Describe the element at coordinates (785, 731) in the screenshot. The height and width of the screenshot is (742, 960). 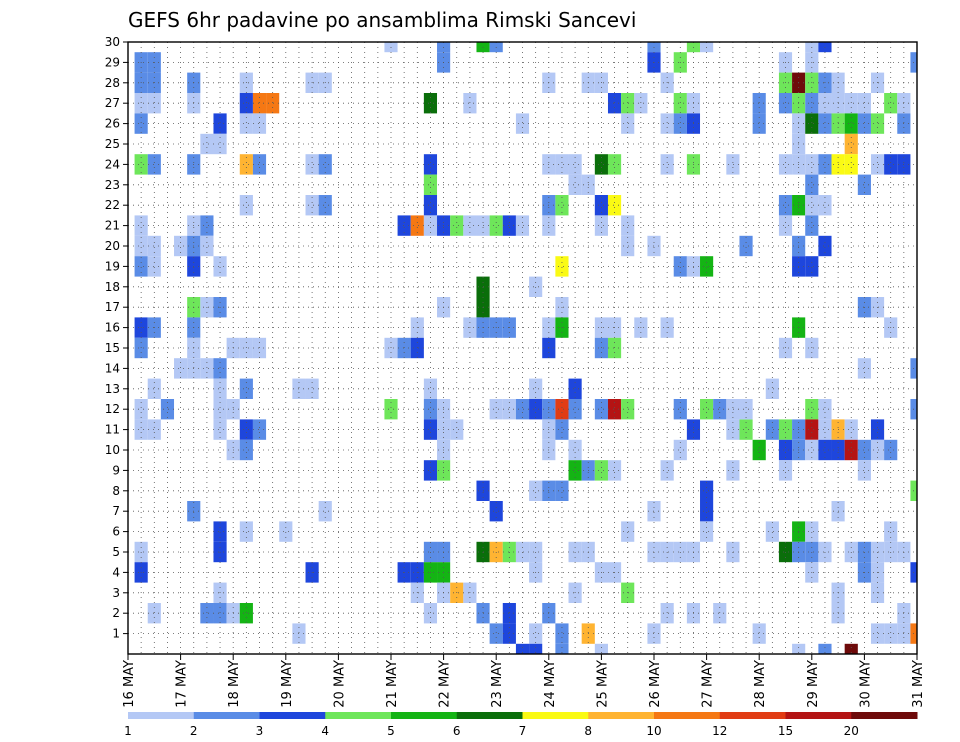
I see `legend-label: 15` at that location.